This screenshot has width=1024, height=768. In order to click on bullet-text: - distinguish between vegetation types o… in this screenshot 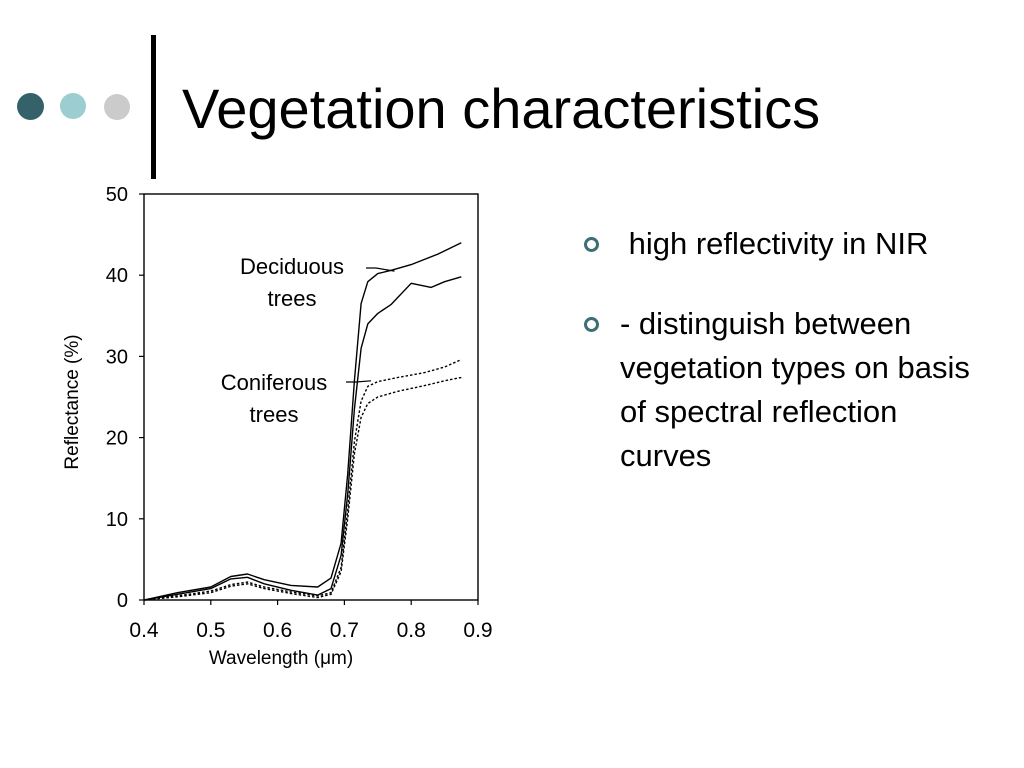, I will do `click(799, 389)`.